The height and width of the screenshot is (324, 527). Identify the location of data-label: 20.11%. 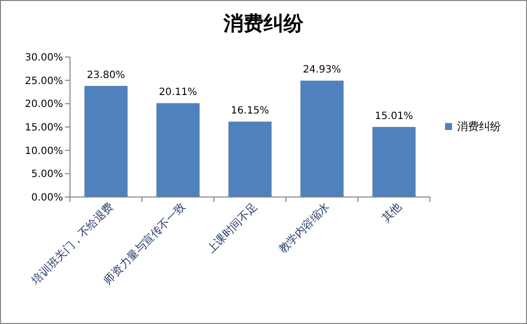
(178, 92).